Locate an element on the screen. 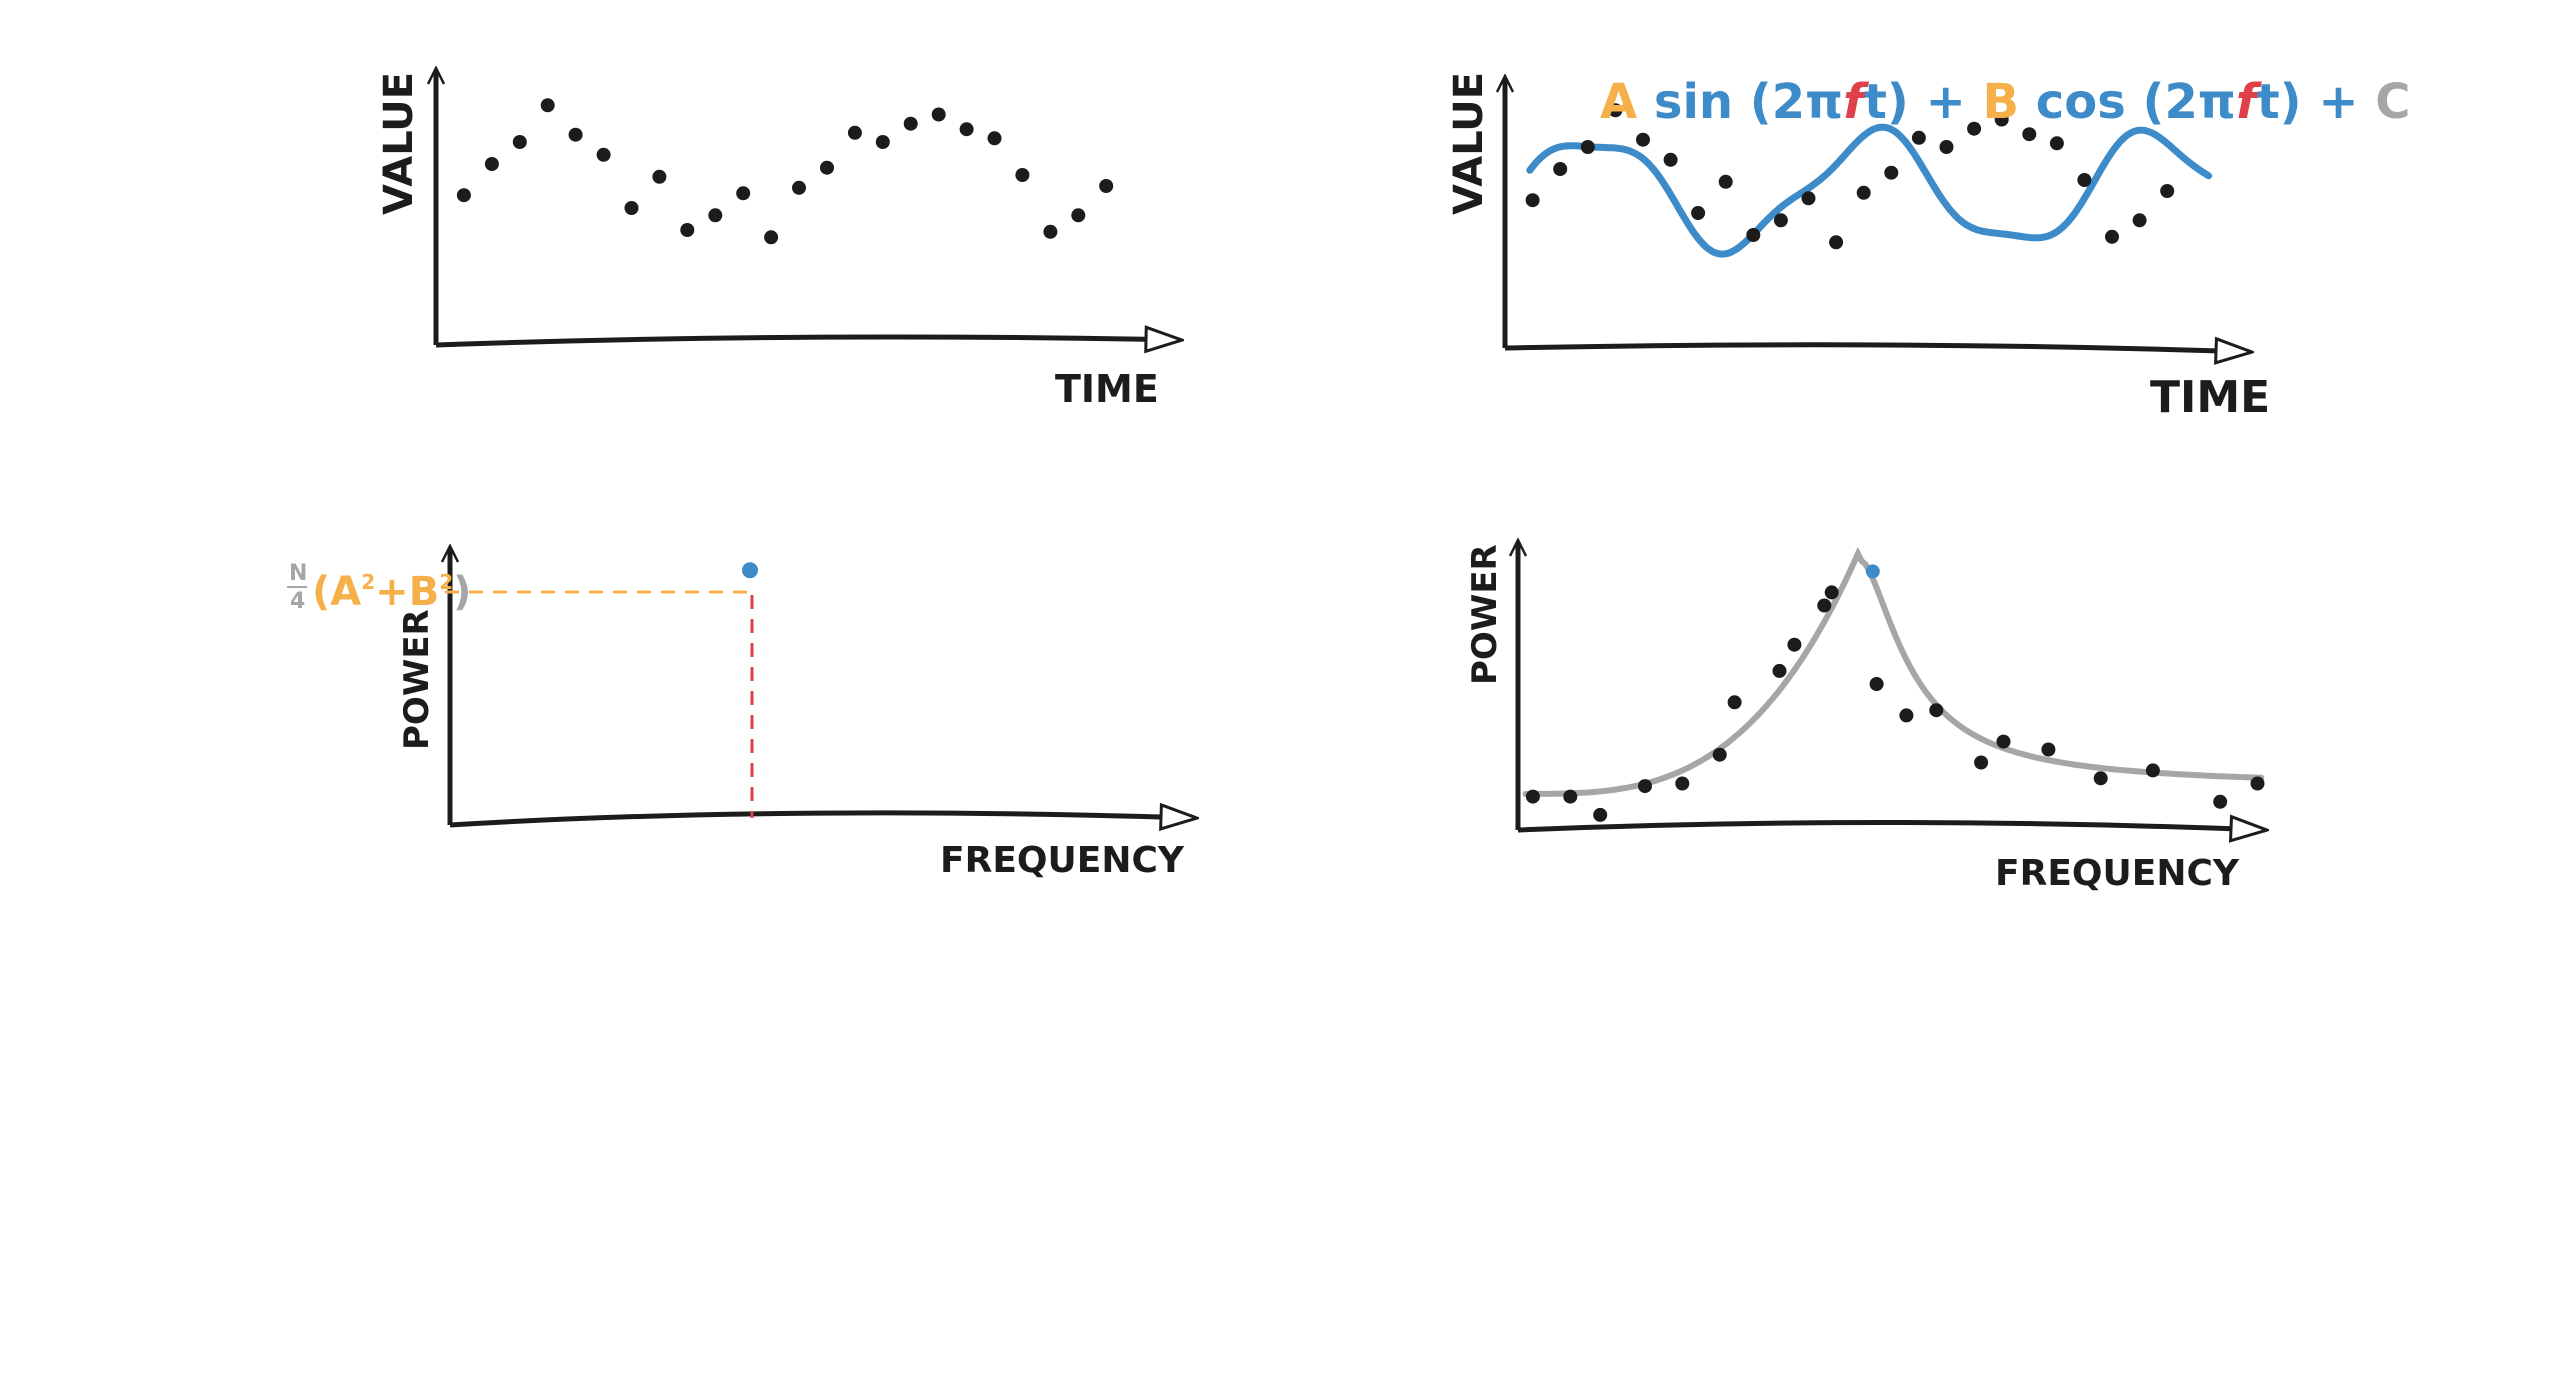  formula-numerator: N is located at coordinates (298, 573).